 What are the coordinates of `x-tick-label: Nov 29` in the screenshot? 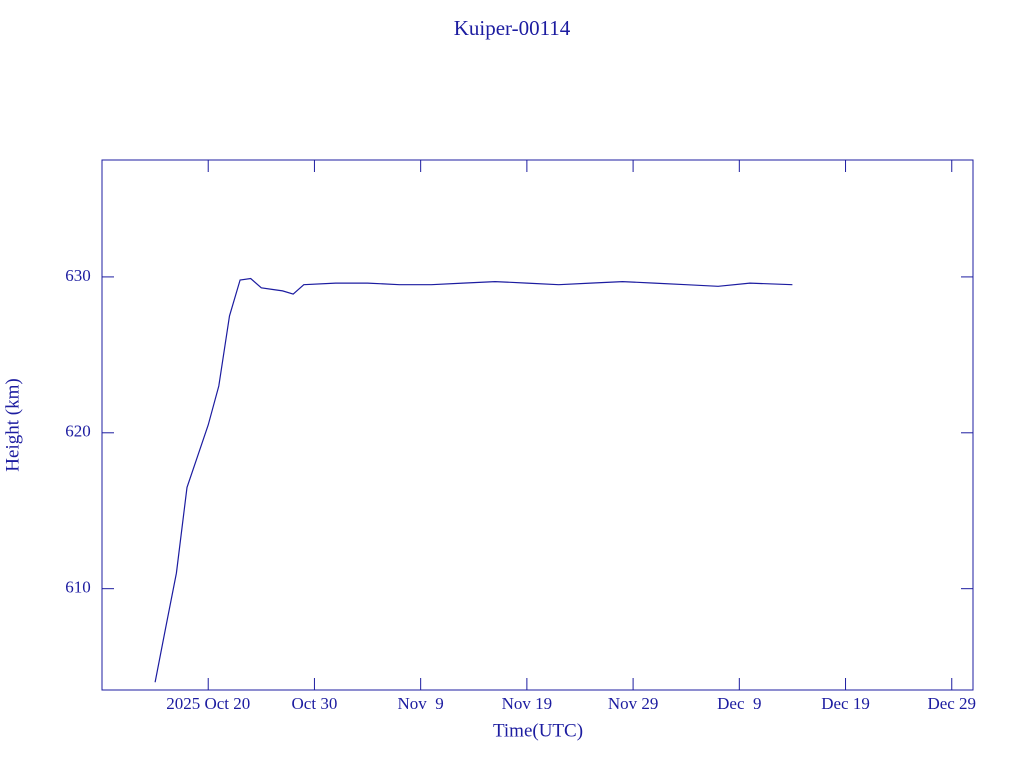 It's located at (633, 703).